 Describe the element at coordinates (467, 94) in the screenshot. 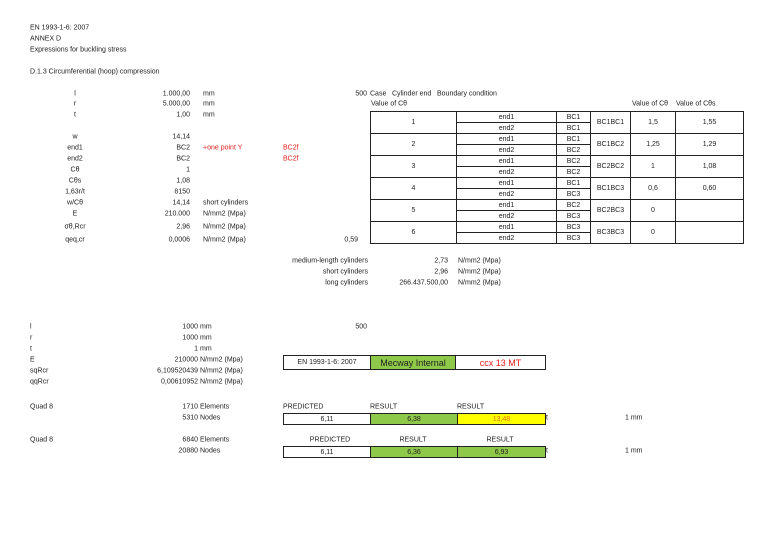

I see `table-header: Boundary condition` at that location.